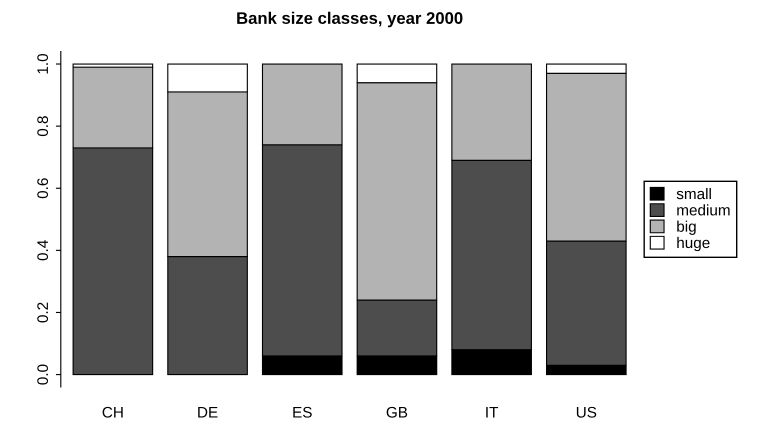 This screenshot has height=430, width=760. What do you see at coordinates (686, 227) in the screenshot?
I see `legend-label: big` at bounding box center [686, 227].